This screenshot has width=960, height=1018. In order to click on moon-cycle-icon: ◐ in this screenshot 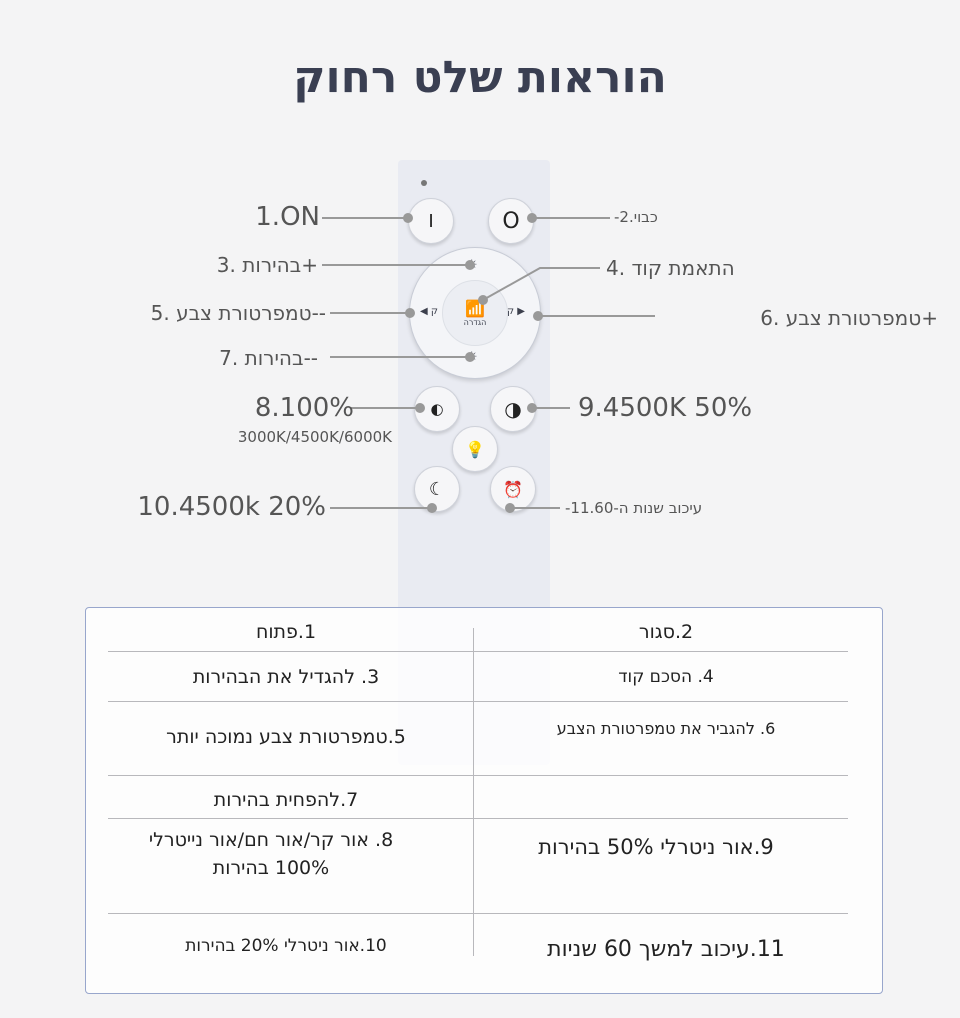, I will do `click(437, 409)`.